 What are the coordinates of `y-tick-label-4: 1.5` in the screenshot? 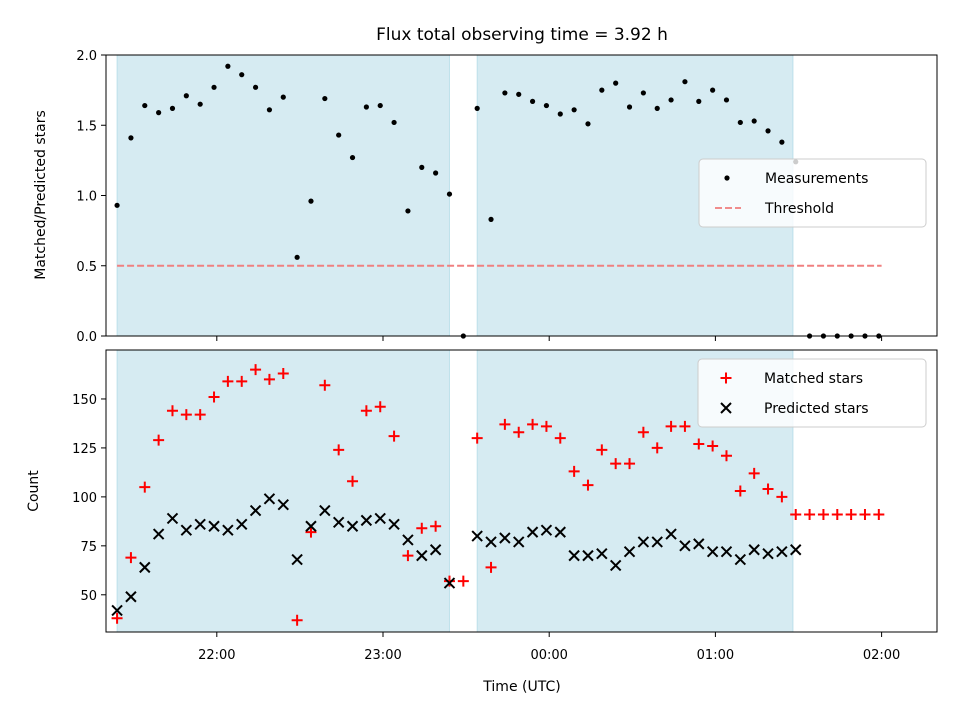 It's located at (86, 126).